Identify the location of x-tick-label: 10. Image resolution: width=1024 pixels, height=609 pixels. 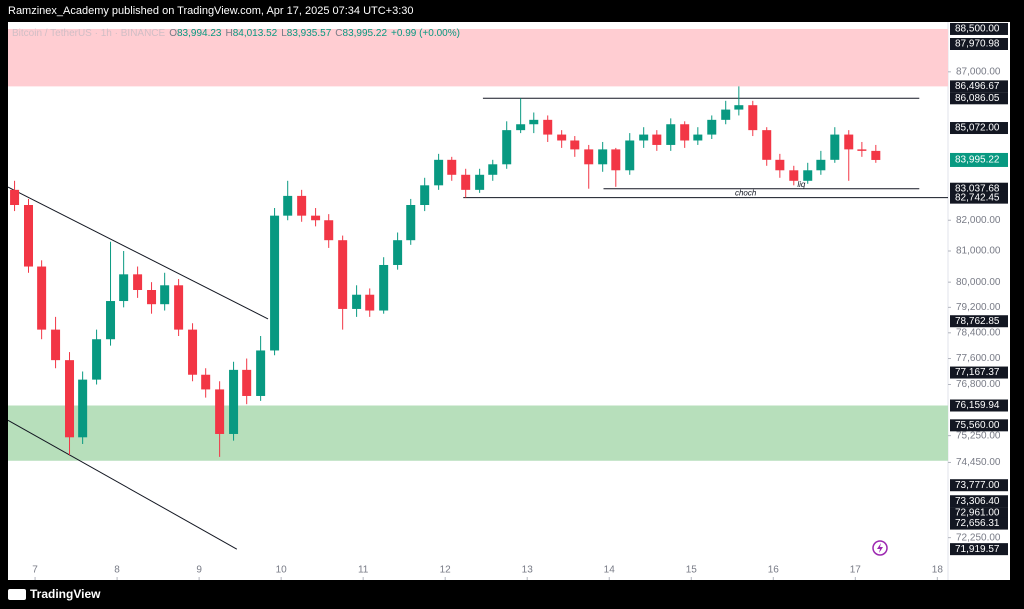
(282, 570).